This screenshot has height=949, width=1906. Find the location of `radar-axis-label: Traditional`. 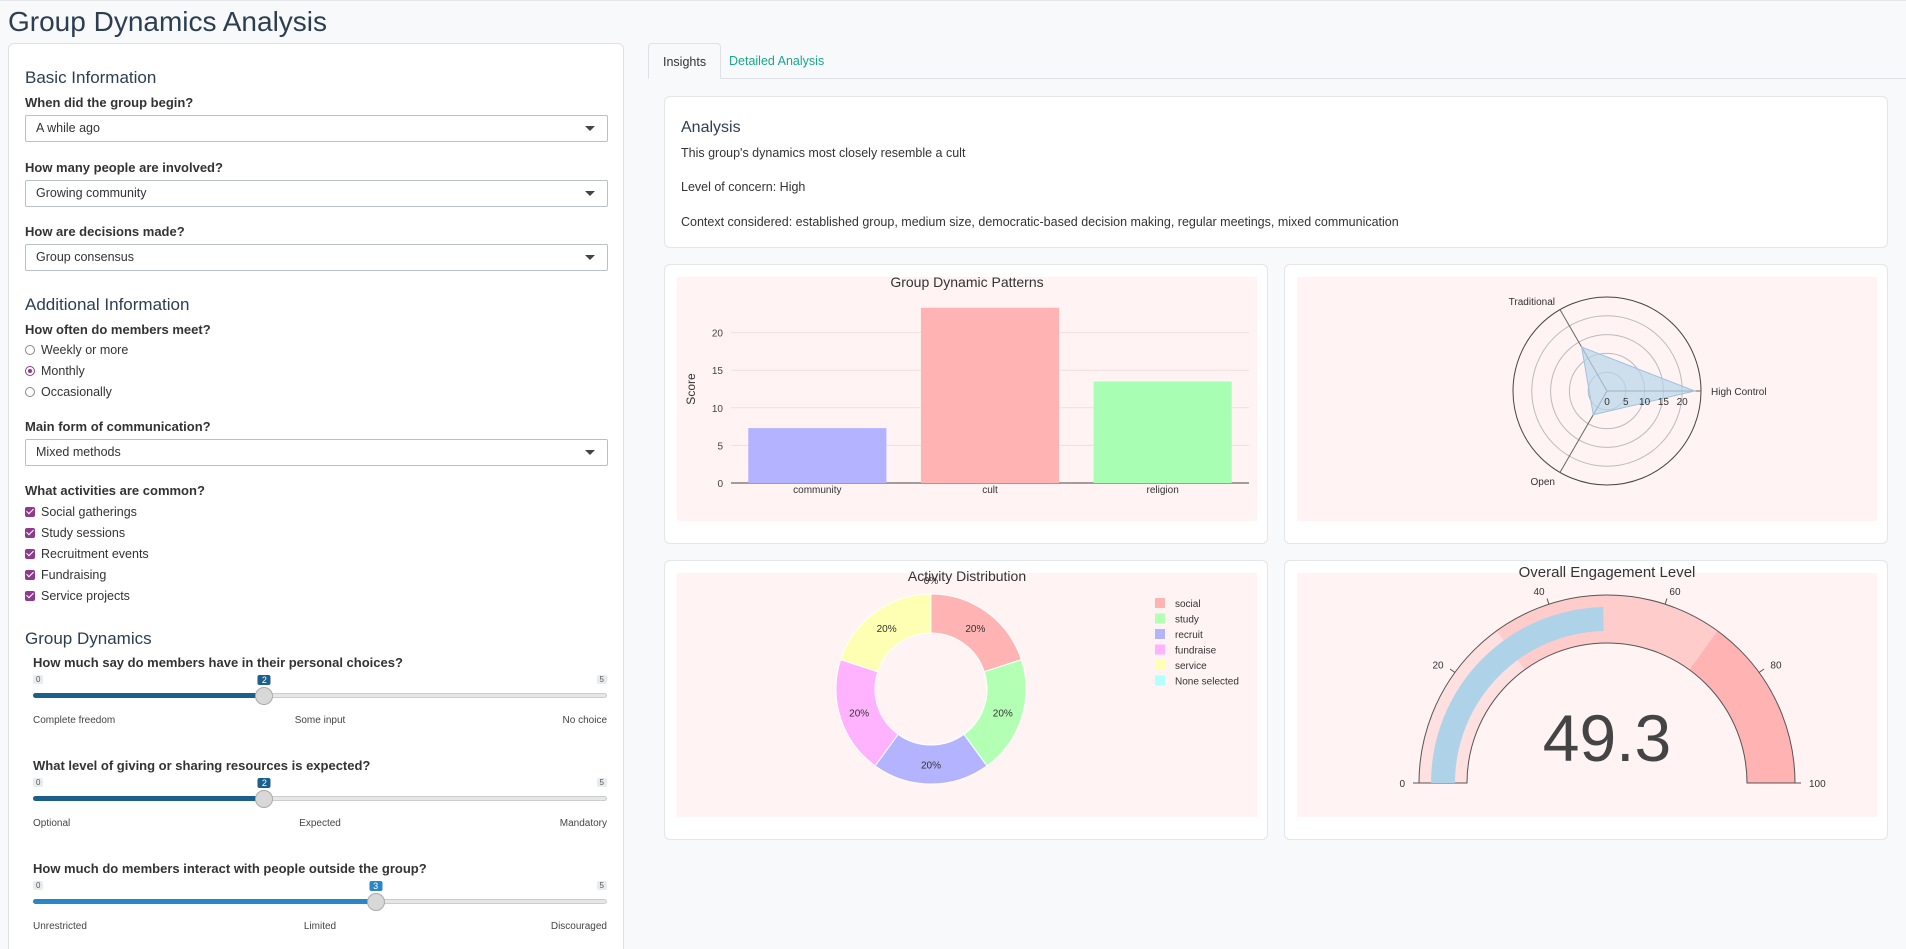

radar-axis-label: Traditional is located at coordinates (1532, 302).